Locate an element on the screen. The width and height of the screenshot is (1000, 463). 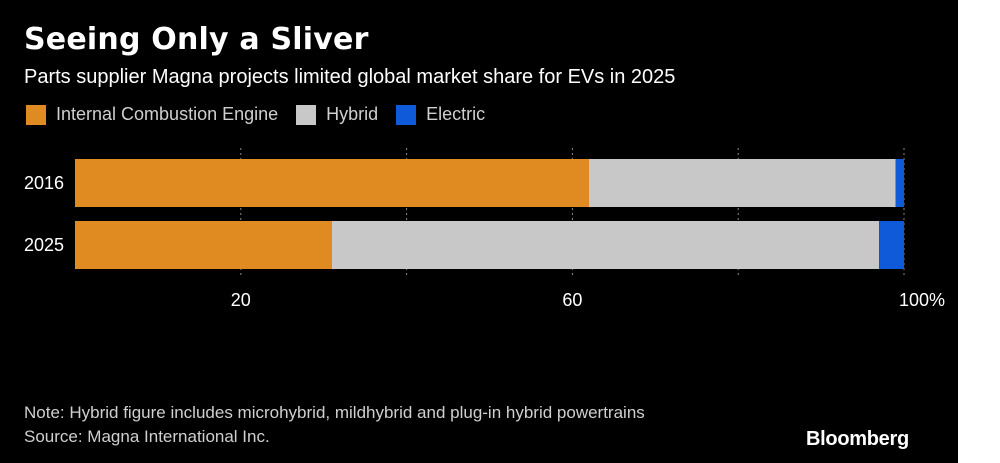
chart-title: Seeing Only a Sliver is located at coordinates (196, 39).